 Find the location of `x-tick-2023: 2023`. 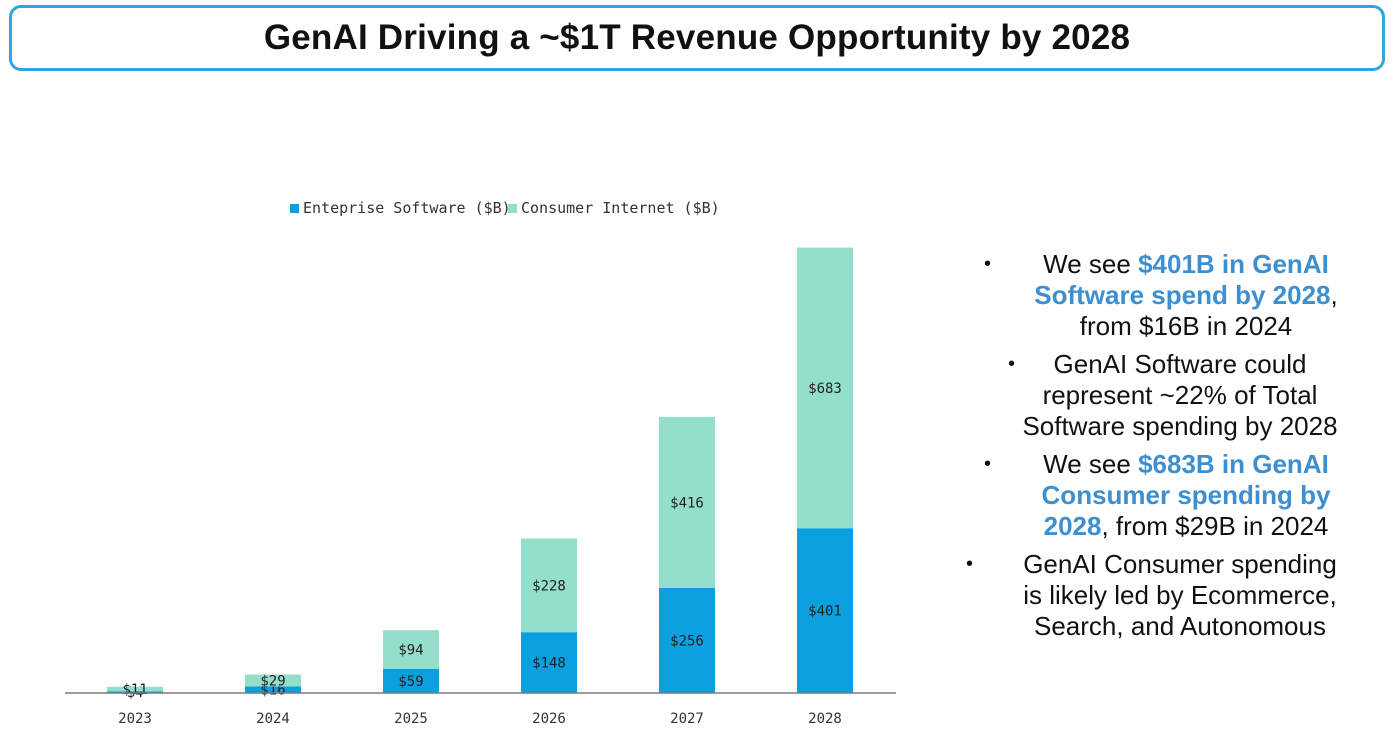

x-tick-2023: 2023 is located at coordinates (135, 719).